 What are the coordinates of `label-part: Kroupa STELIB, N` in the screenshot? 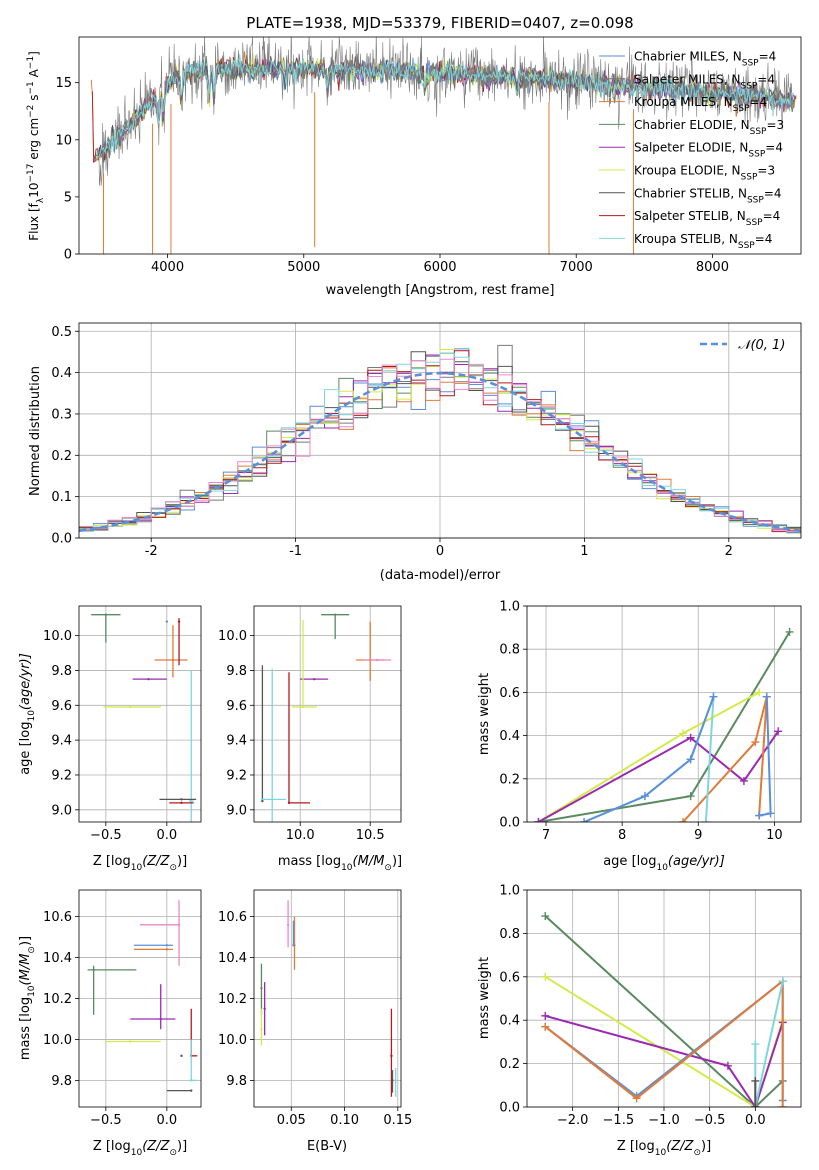 It's located at (686, 239).